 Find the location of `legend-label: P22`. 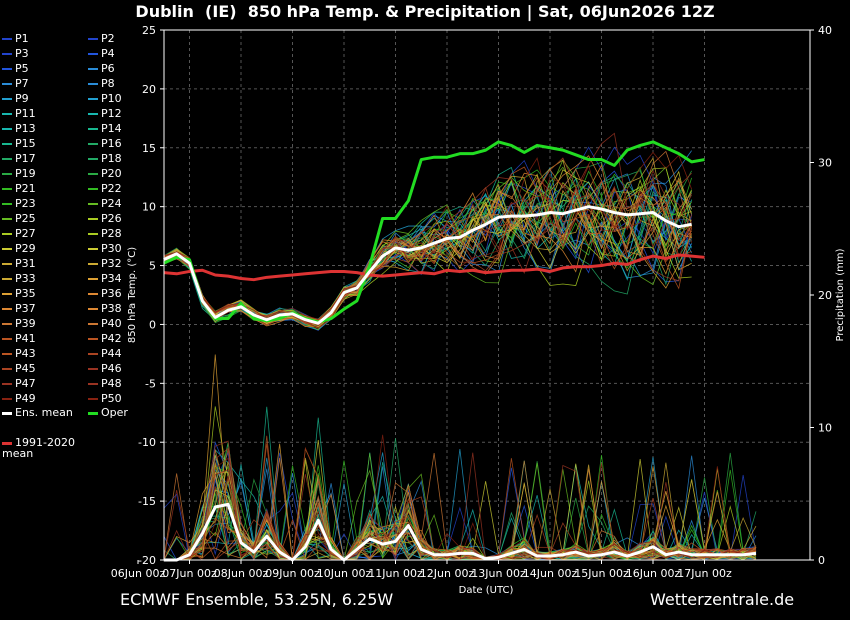

legend-label: P22 is located at coordinates (111, 188).